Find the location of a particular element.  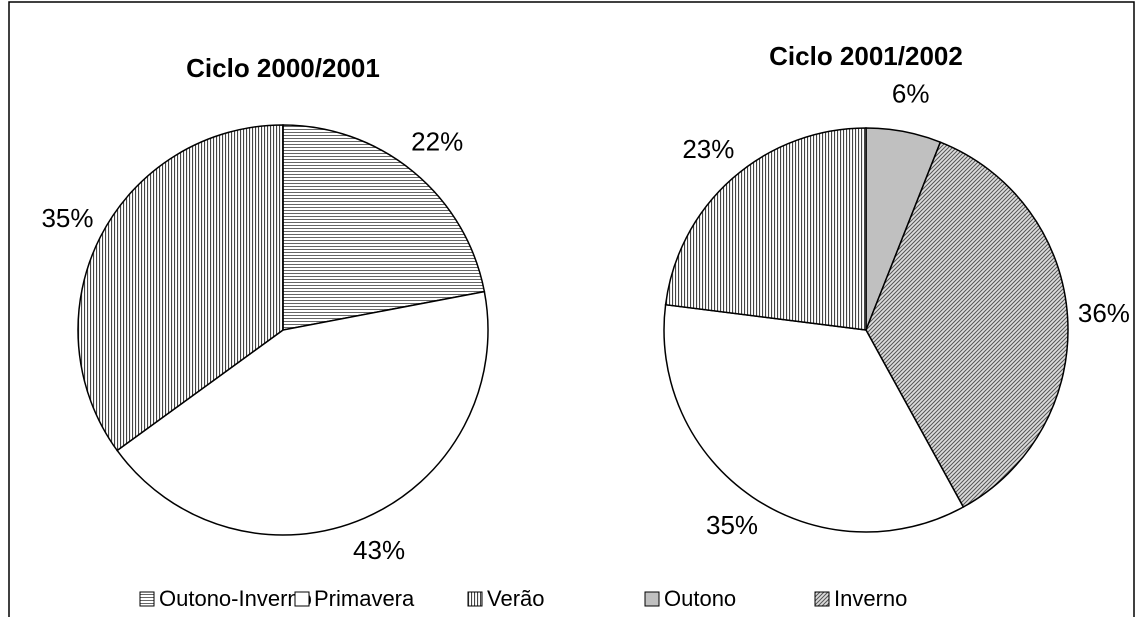

legend-label: Outono-Inverno is located at coordinates (235, 598).